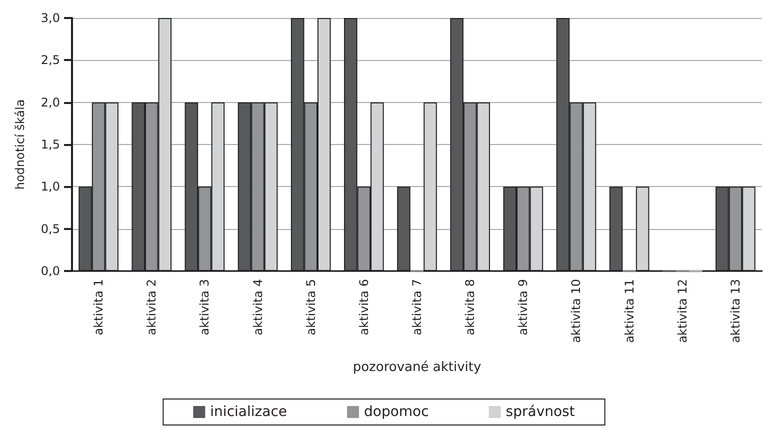 Image resolution: width=768 pixels, height=431 pixels. What do you see at coordinates (50, 60) in the screenshot?
I see `y-tick-label: 2,5` at bounding box center [50, 60].